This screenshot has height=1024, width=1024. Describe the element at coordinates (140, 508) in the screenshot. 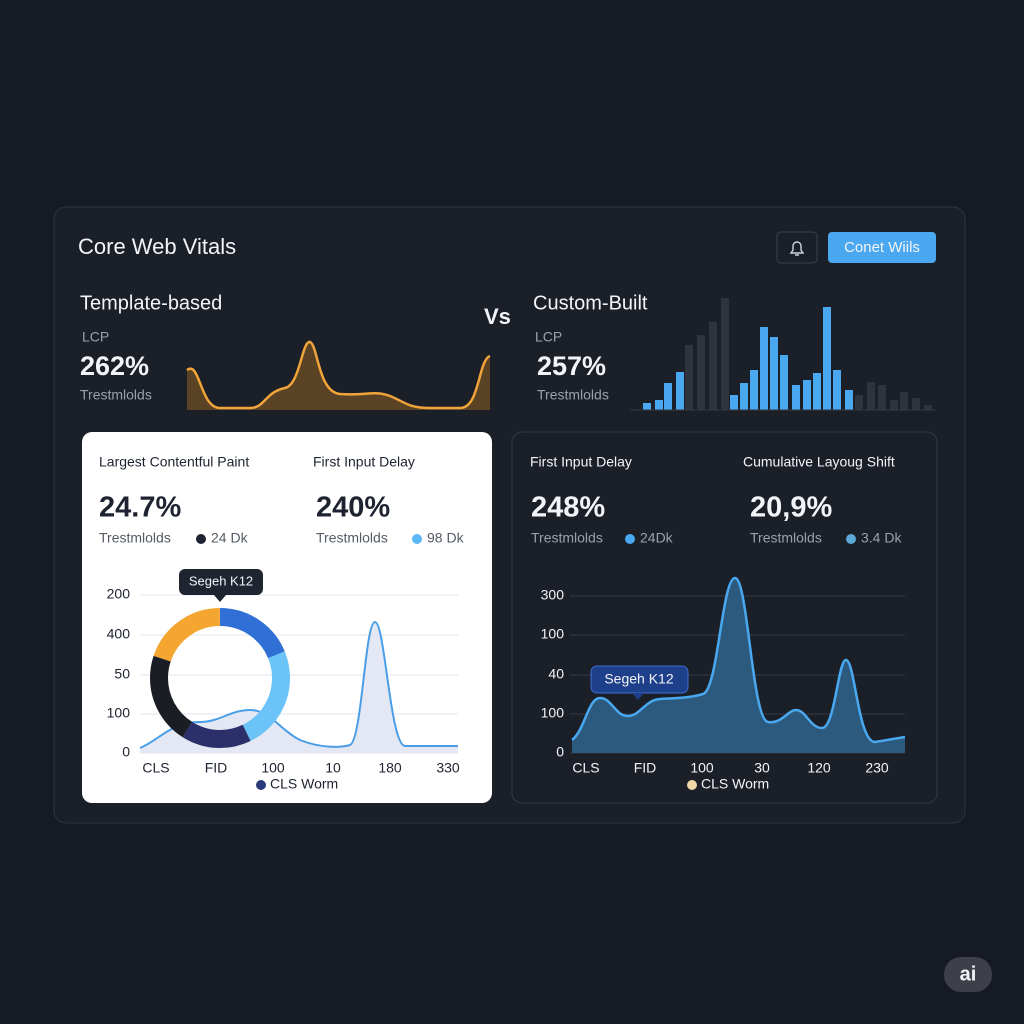

I see `metric-value: 24.7%` at that location.